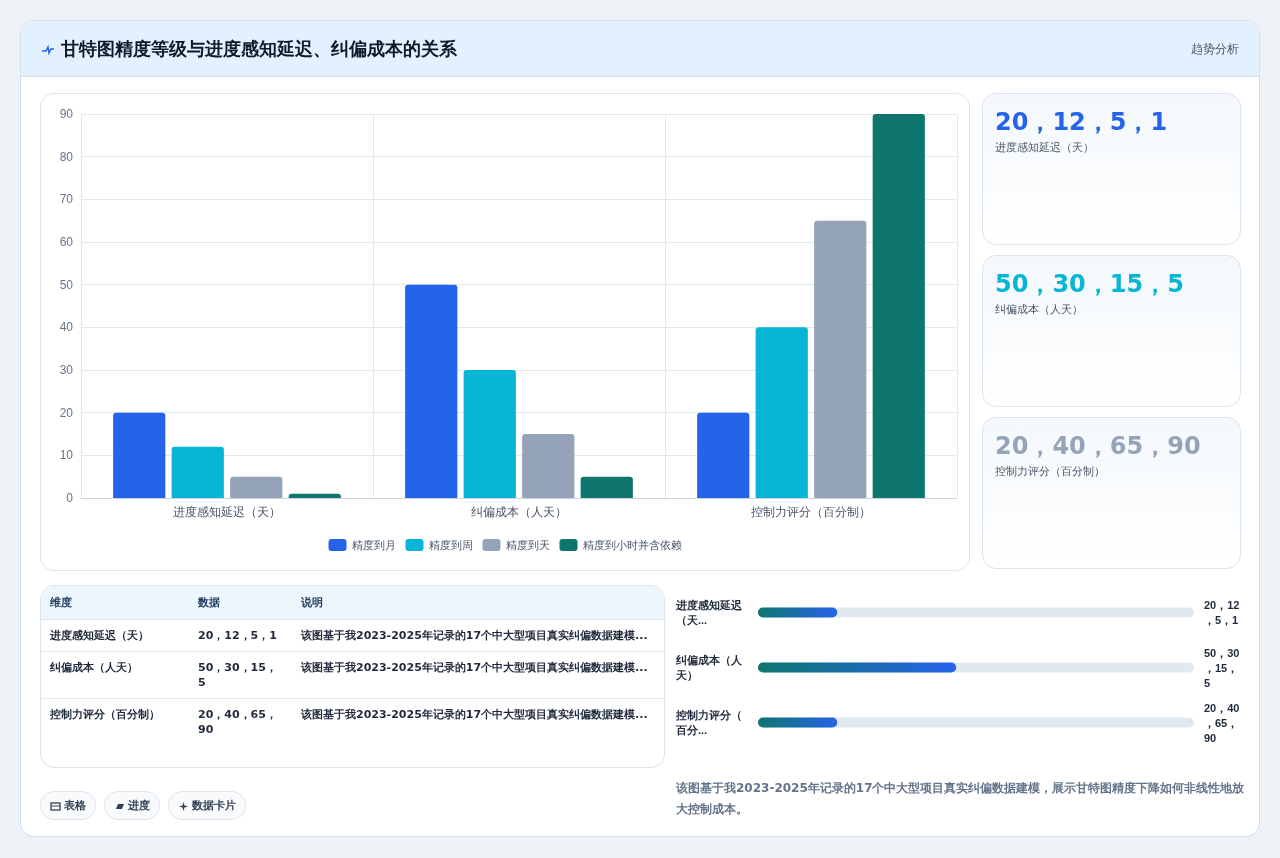 Image resolution: width=1280 pixels, height=858 pixels. I want to click on y-tick-label: 60, so click(66, 242).